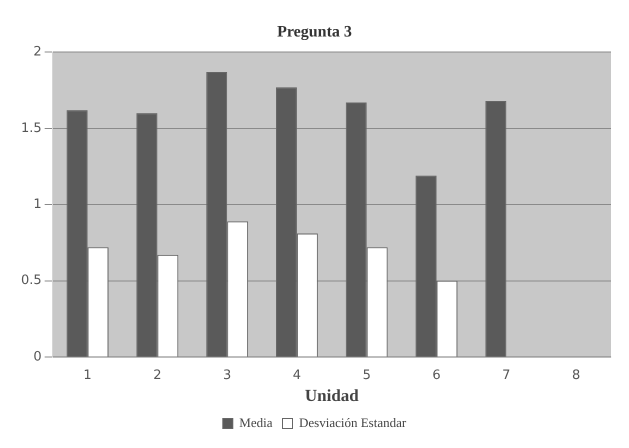  What do you see at coordinates (31, 280) in the screenshot?
I see `y-tick-label: 0.5` at bounding box center [31, 280].